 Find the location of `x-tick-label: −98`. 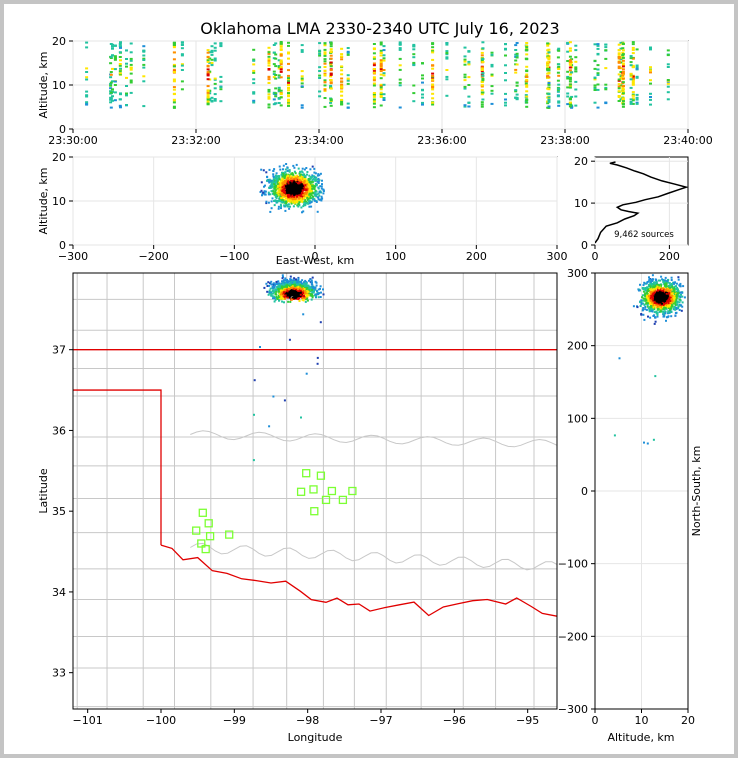

x-tick-label: −98 is located at coordinates (307, 720).